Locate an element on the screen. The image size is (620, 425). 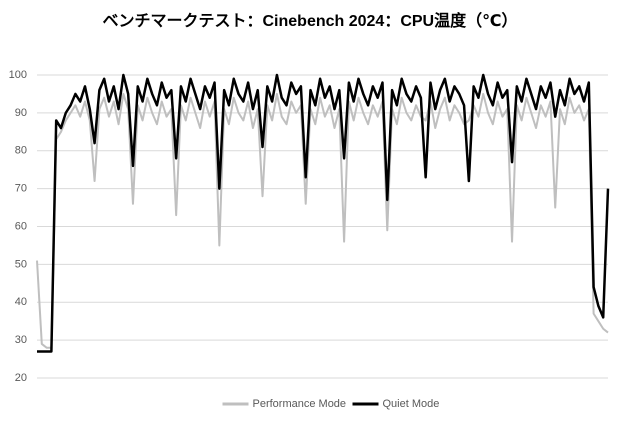
legend-label: Quiet Mode is located at coordinates (411, 404).